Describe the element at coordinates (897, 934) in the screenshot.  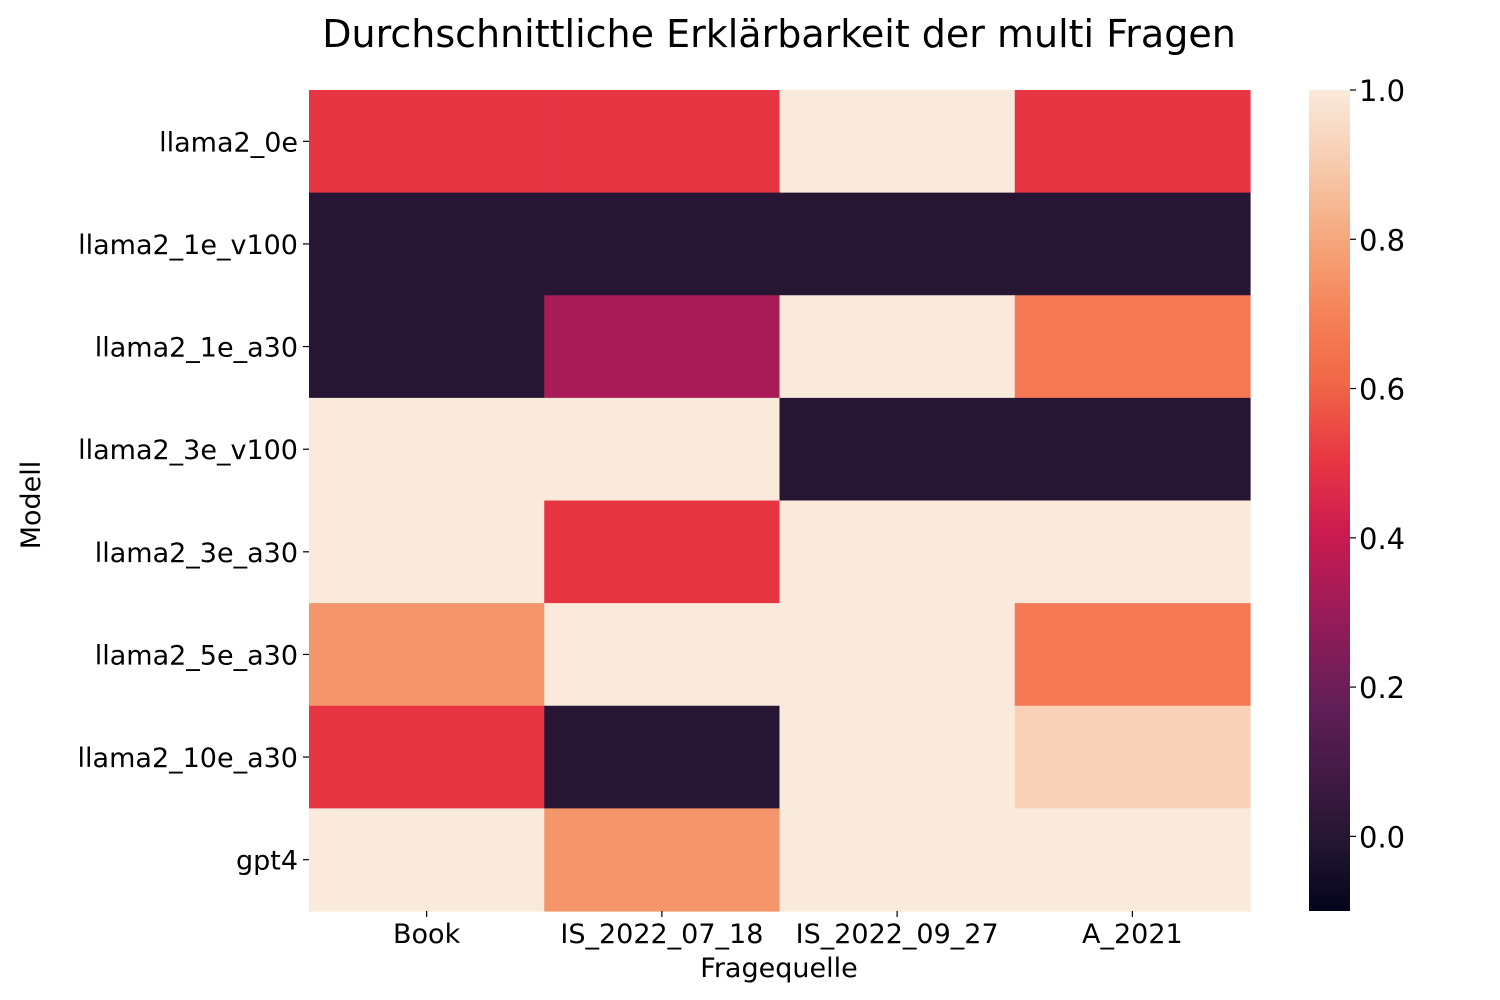
I see `x-tick-label: IS_2022_09_27` at that location.